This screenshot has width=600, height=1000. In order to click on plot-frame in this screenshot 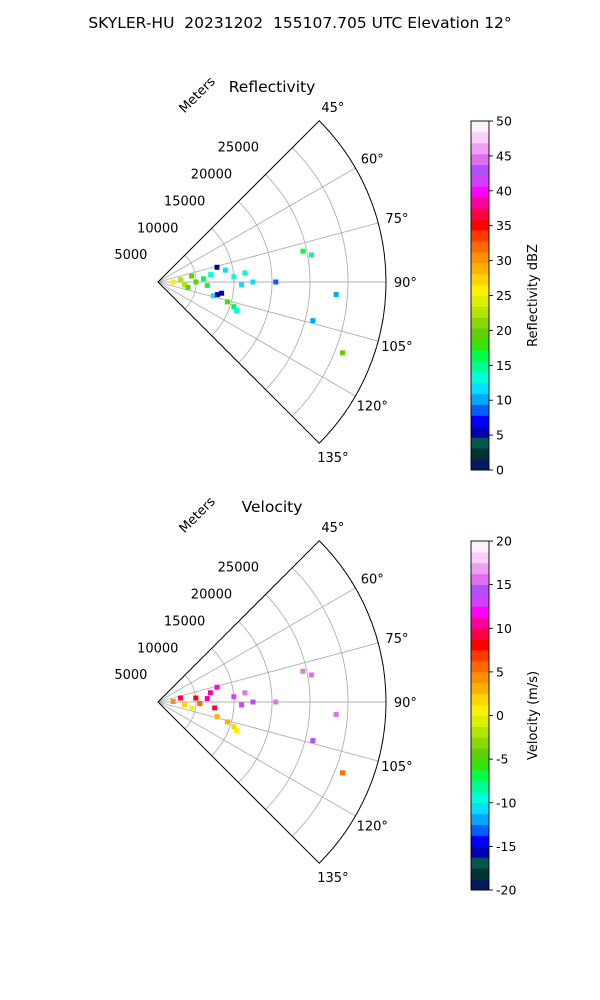, I will do `click(272, 282)`.